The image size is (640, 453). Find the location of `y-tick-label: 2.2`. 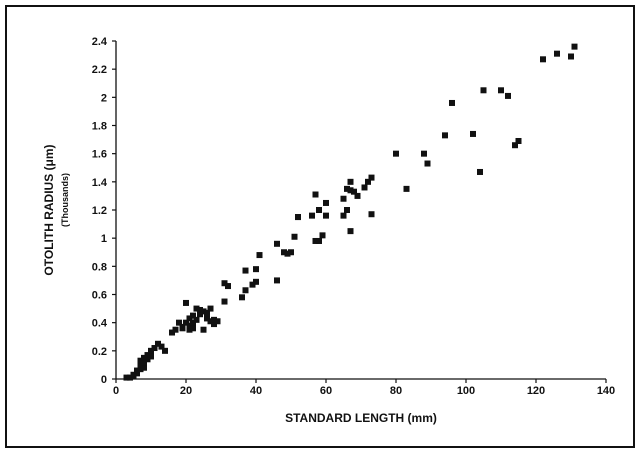

y-tick-label: 2.2 is located at coordinates (99, 70).